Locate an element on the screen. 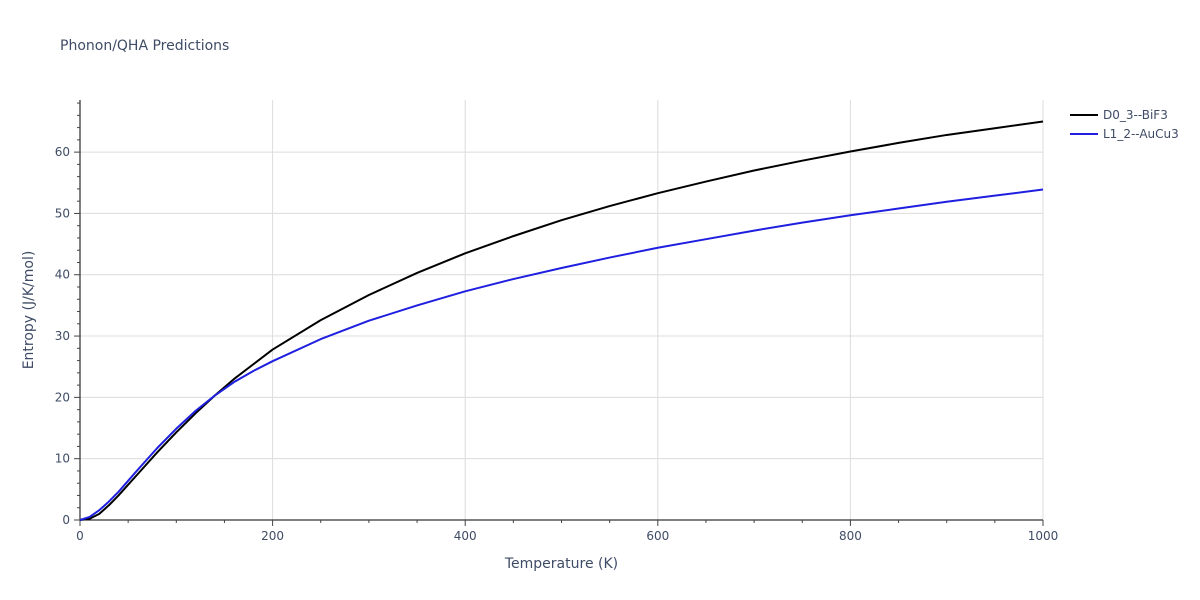  legend-label-1: L1_2--AuCu3 is located at coordinates (1141, 134).